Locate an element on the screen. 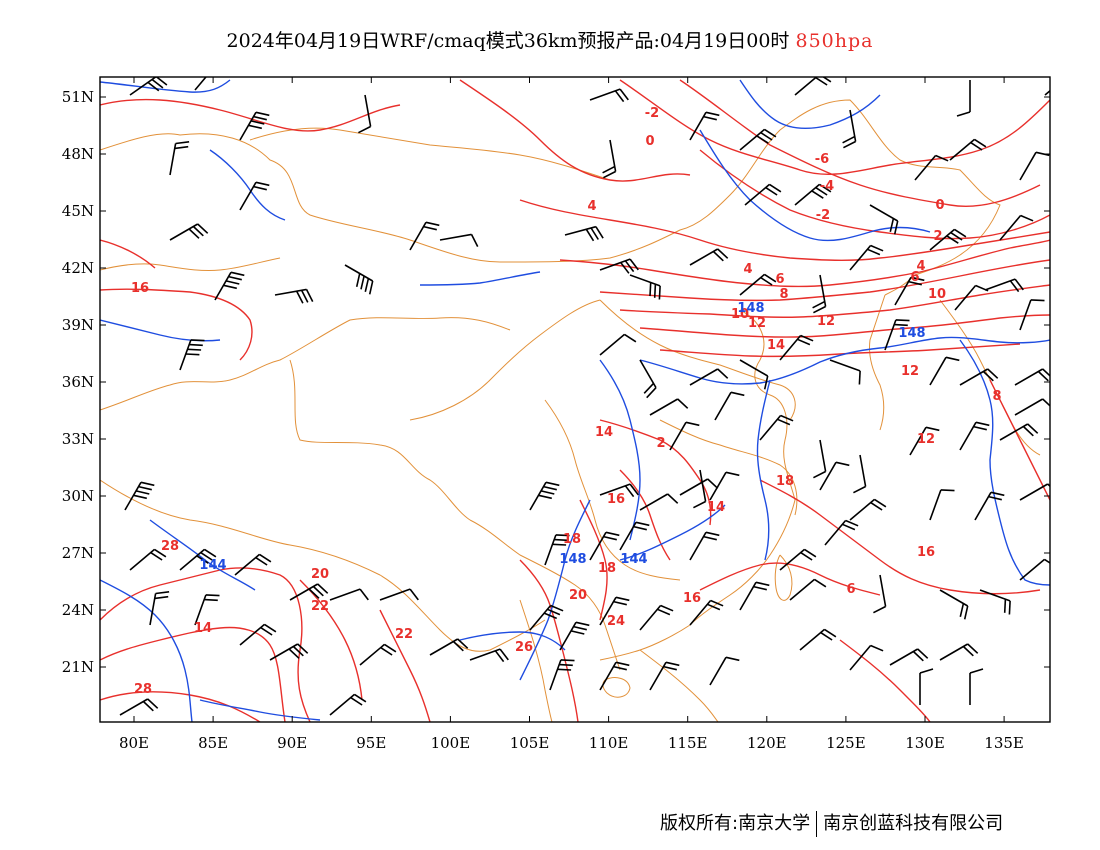  lat-tick-label: 51N is located at coordinates (78, 97).